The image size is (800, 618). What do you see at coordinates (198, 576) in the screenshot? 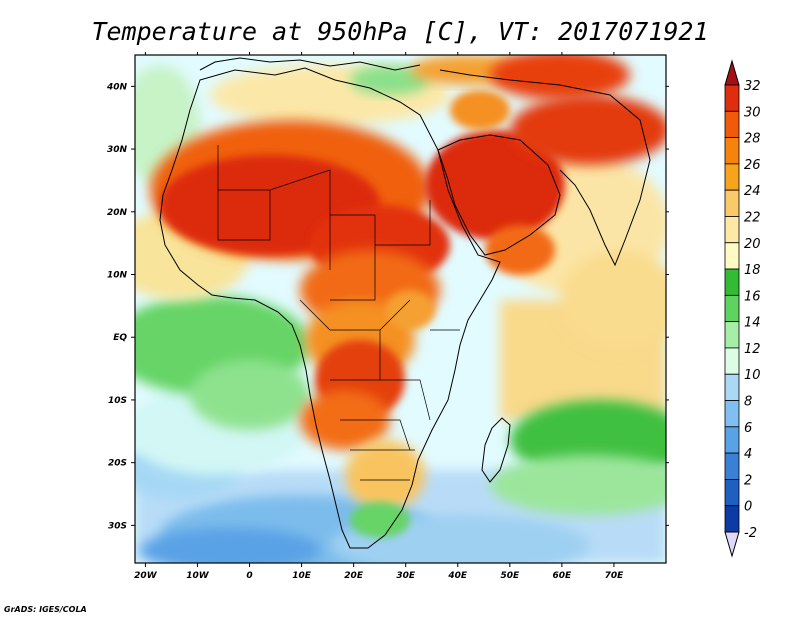
I see `x-tick-label: 10W` at bounding box center [198, 576].